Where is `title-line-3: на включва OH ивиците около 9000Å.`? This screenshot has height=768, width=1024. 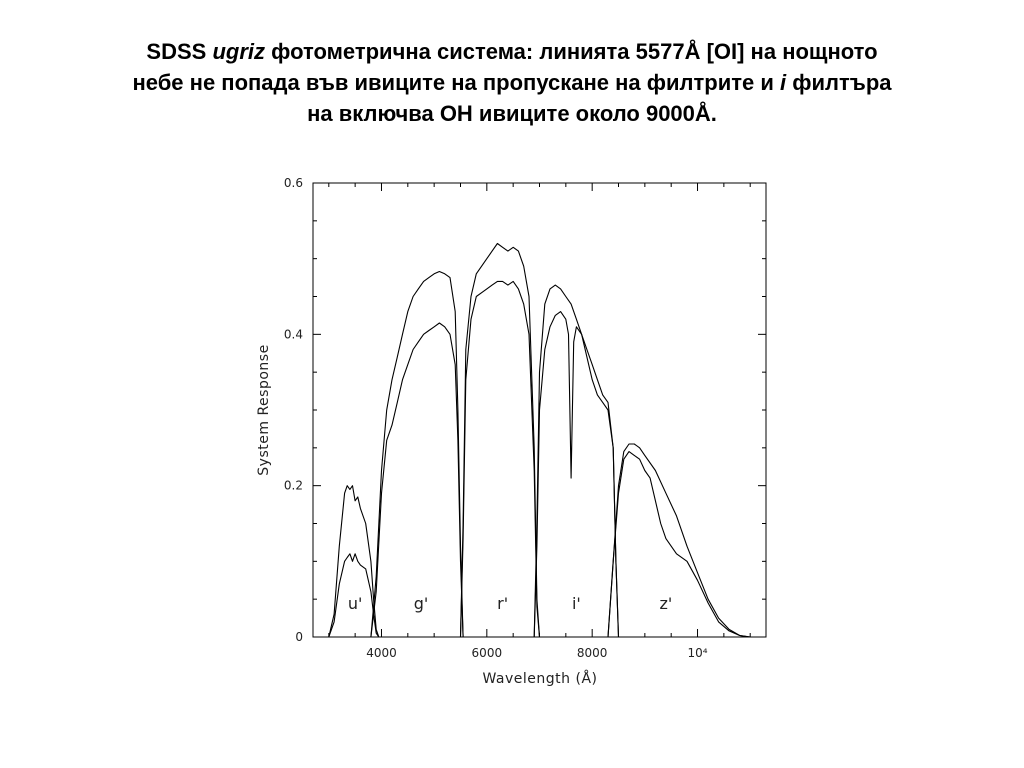
title-line-3: на включва OH ивиците около 9000Å. is located at coordinates (512, 113).